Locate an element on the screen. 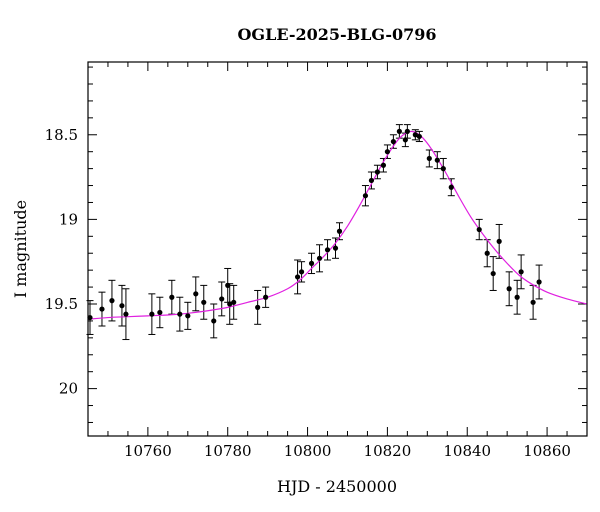 The width and height of the screenshot is (600, 512). y-tick-label: 19.5 is located at coordinates (61, 304).